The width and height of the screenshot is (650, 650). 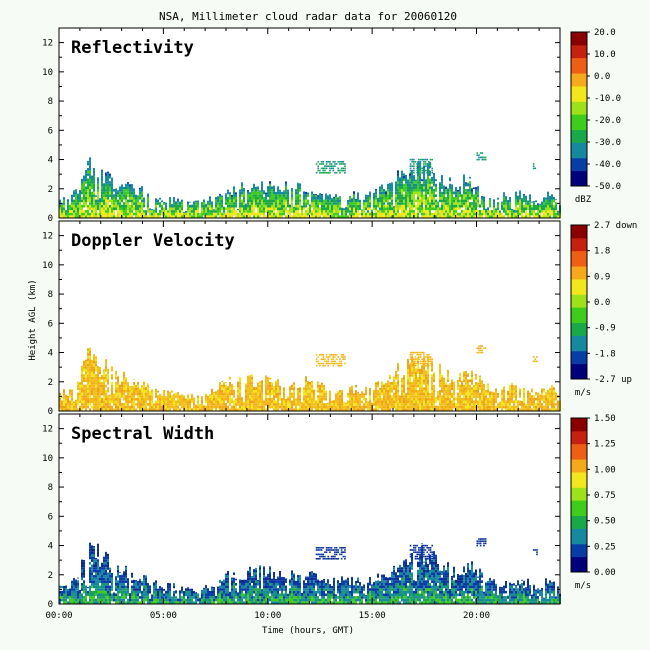 I want to click on y-tick-label: 2, so click(x=50, y=190).